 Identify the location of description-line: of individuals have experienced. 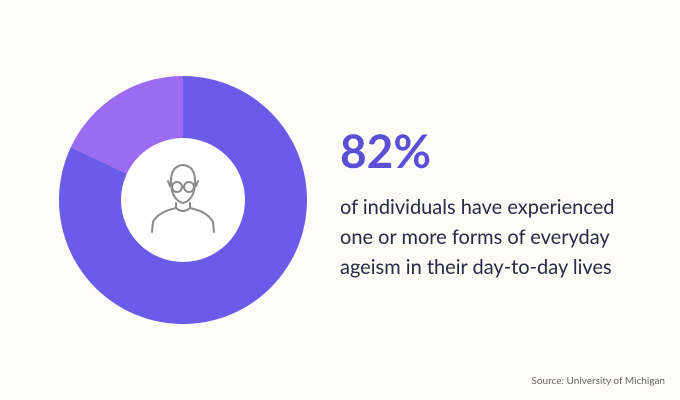
(477, 207).